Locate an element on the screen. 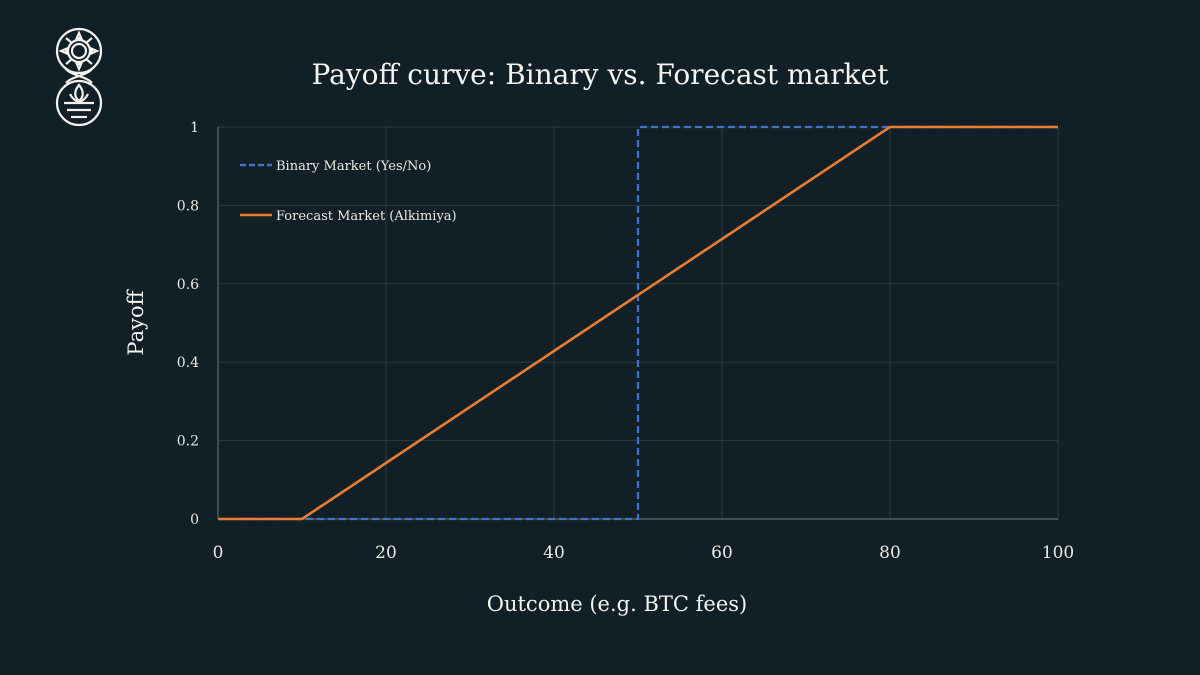 This screenshot has height=675, width=1200. ouroboros-lotus-logo-icon is located at coordinates (79, 77).